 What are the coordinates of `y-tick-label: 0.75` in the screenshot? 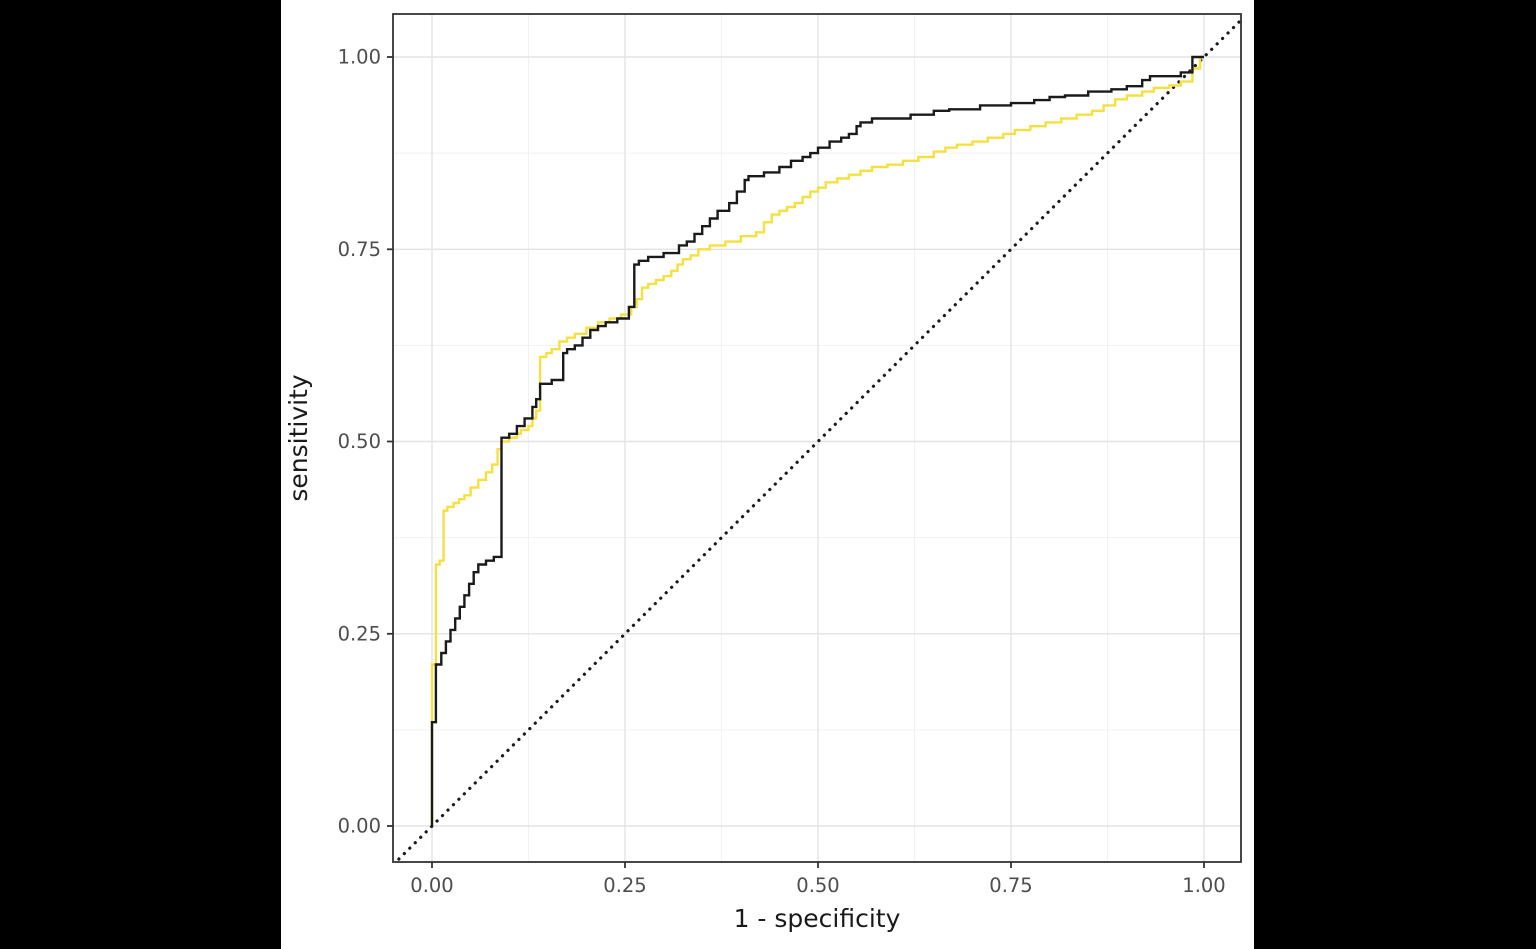 It's located at (359, 249).